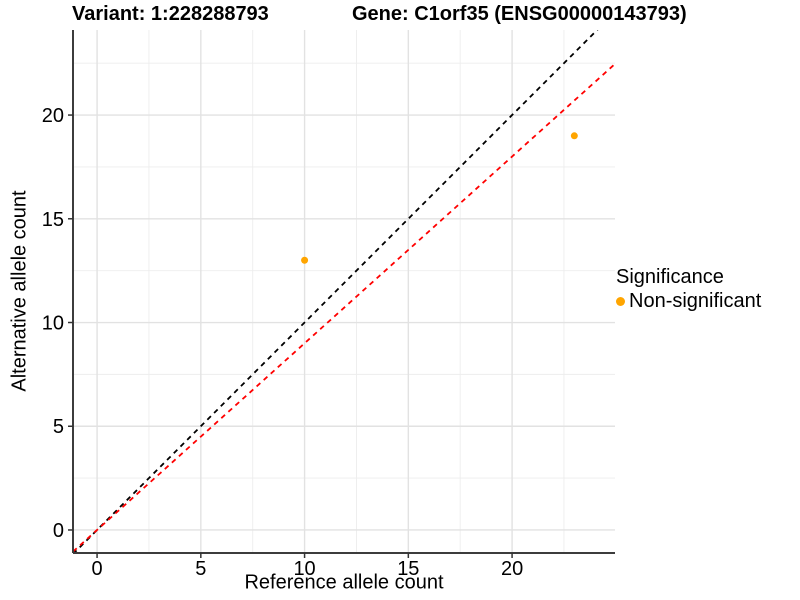 The image size is (800, 600). Describe the element at coordinates (200, 569) in the screenshot. I see `x-tick-label: 5` at that location.